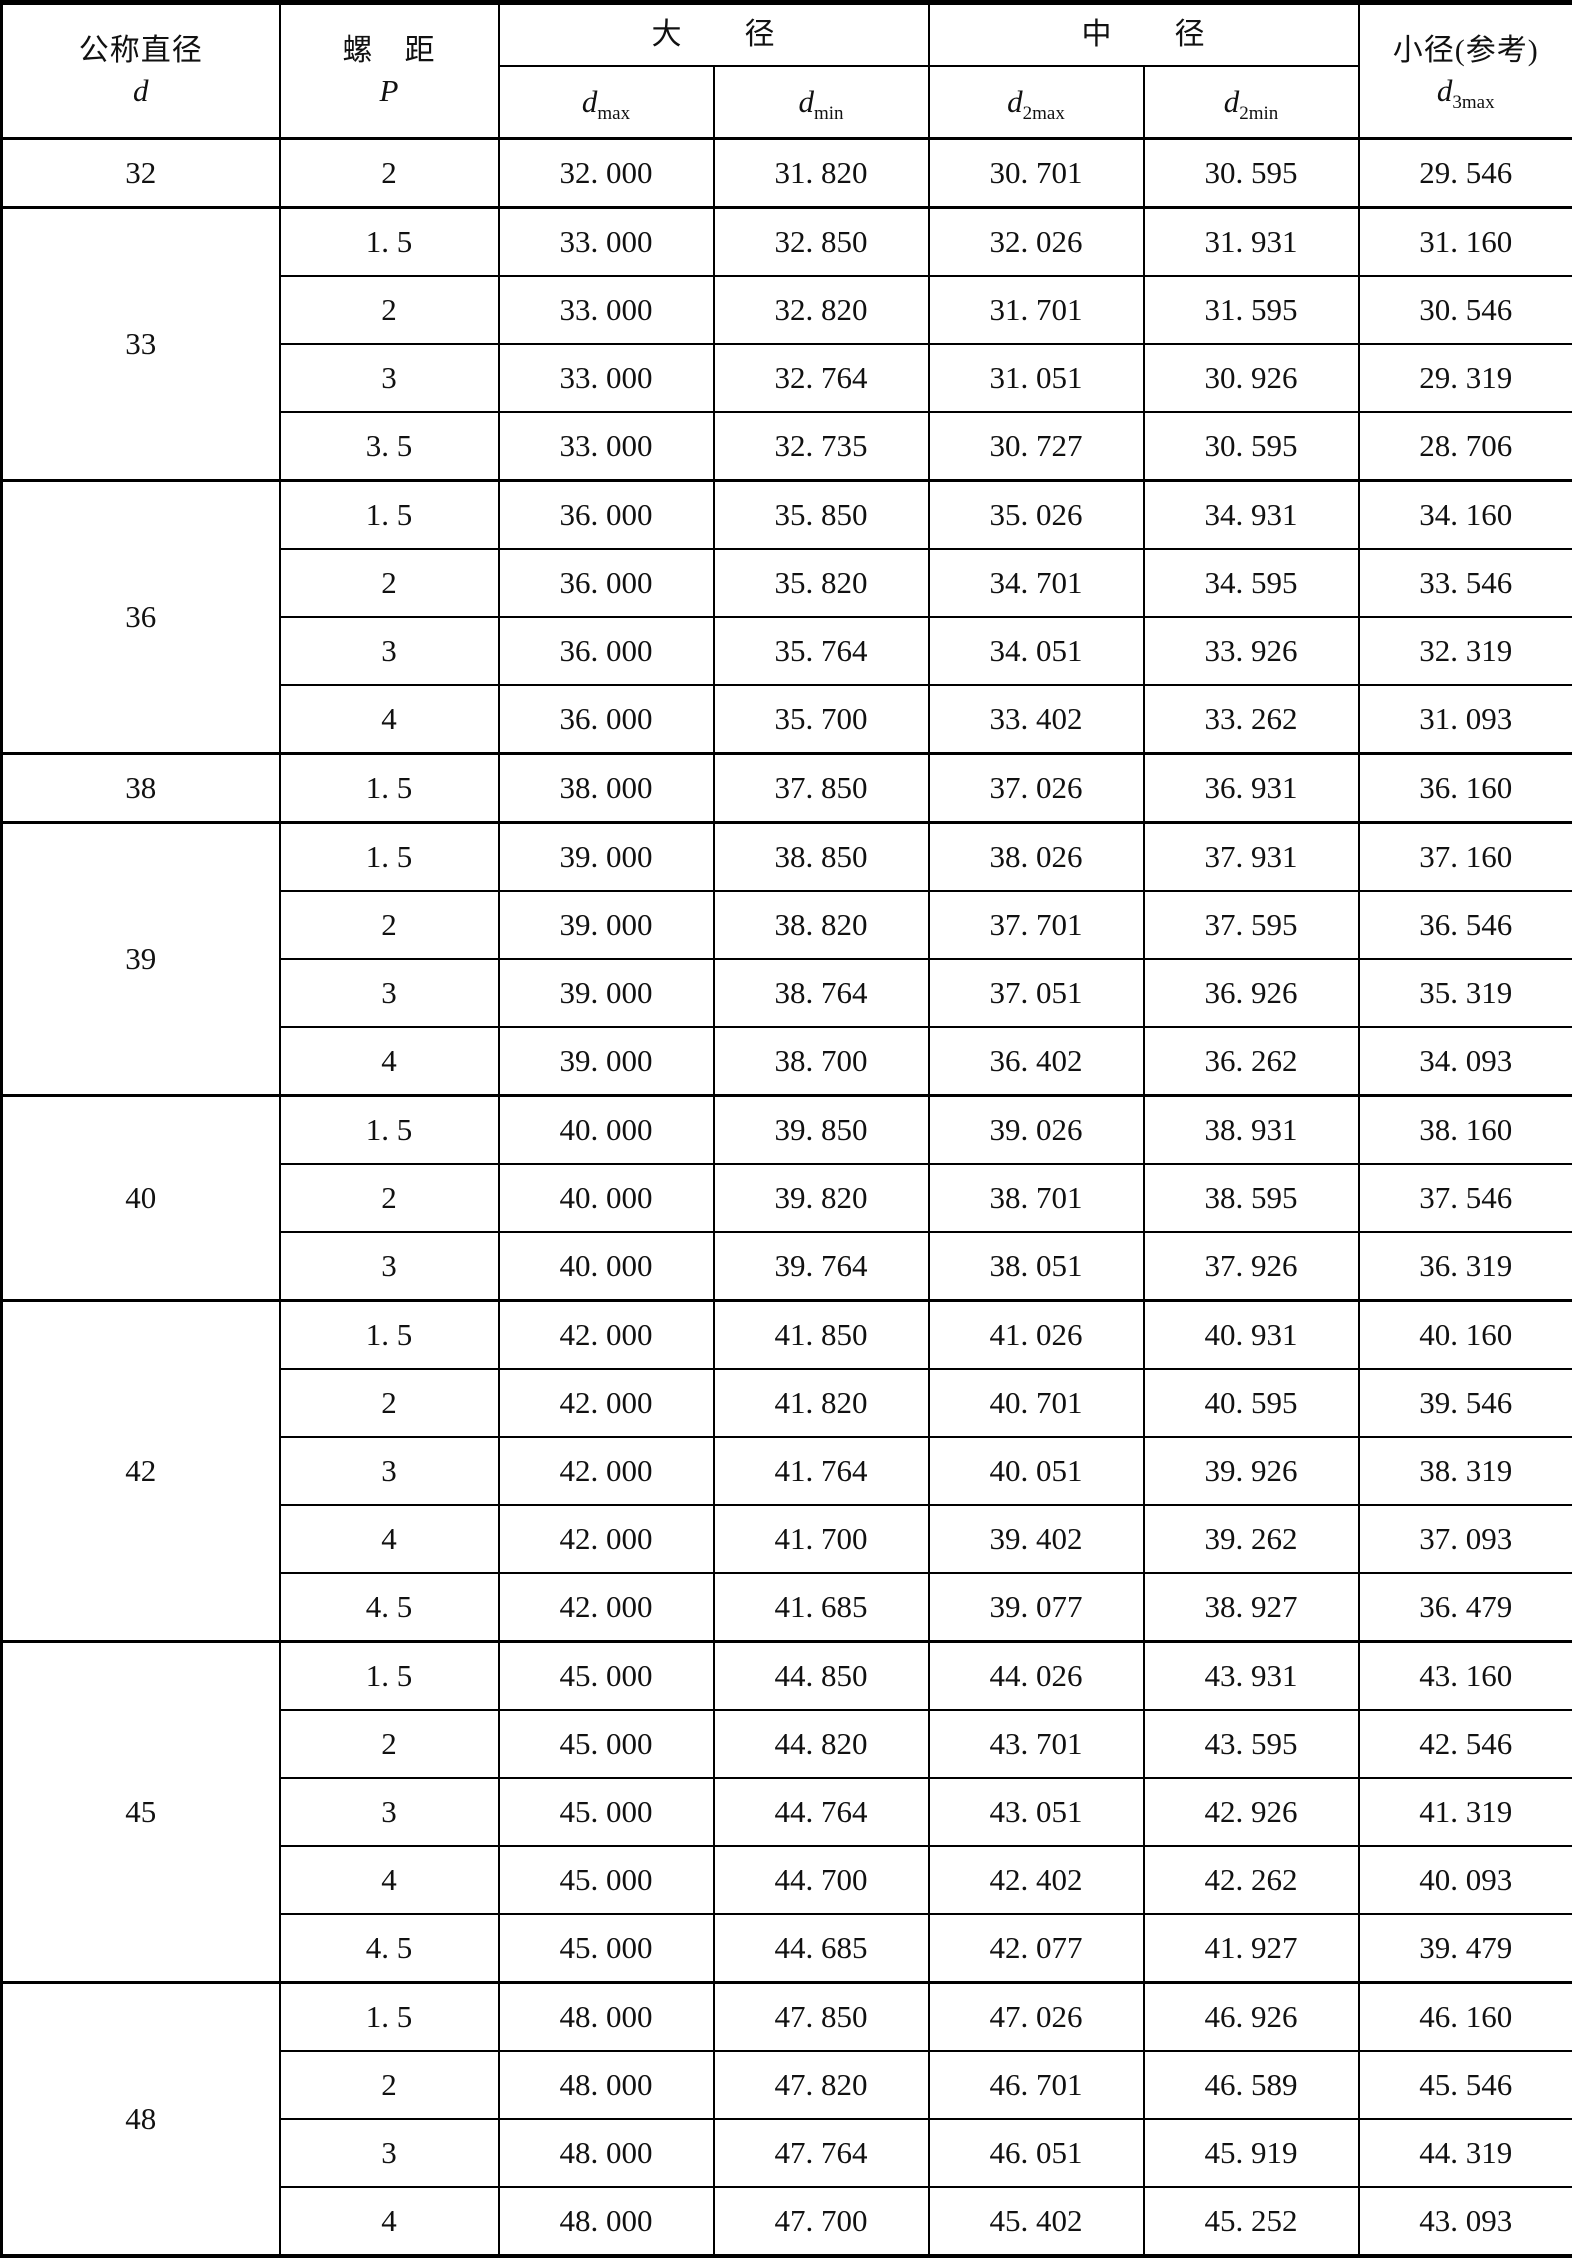 Image resolution: width=1572 pixels, height=2258 pixels. What do you see at coordinates (1251, 583) in the screenshot?
I see `d2-min-cell: 34. 595` at bounding box center [1251, 583].